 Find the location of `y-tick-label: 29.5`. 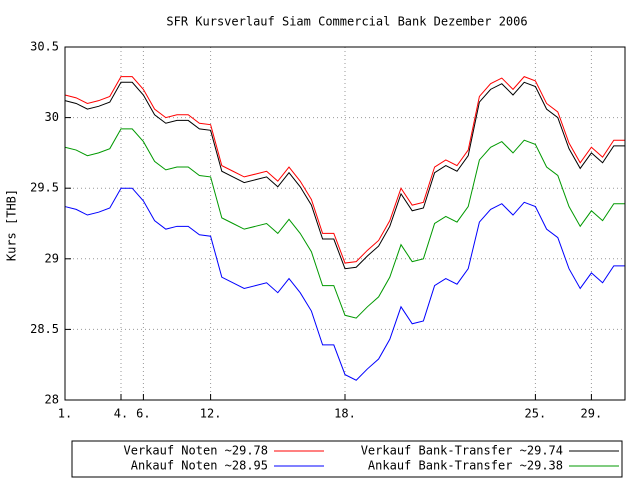

y-tick-label: 29.5 is located at coordinates (44, 188).